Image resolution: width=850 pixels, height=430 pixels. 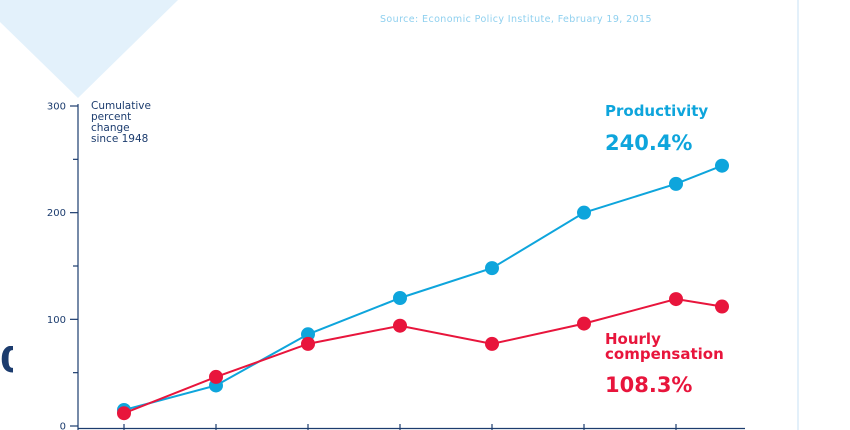 I want to click on y-tick-label: 0, so click(x=63, y=426).